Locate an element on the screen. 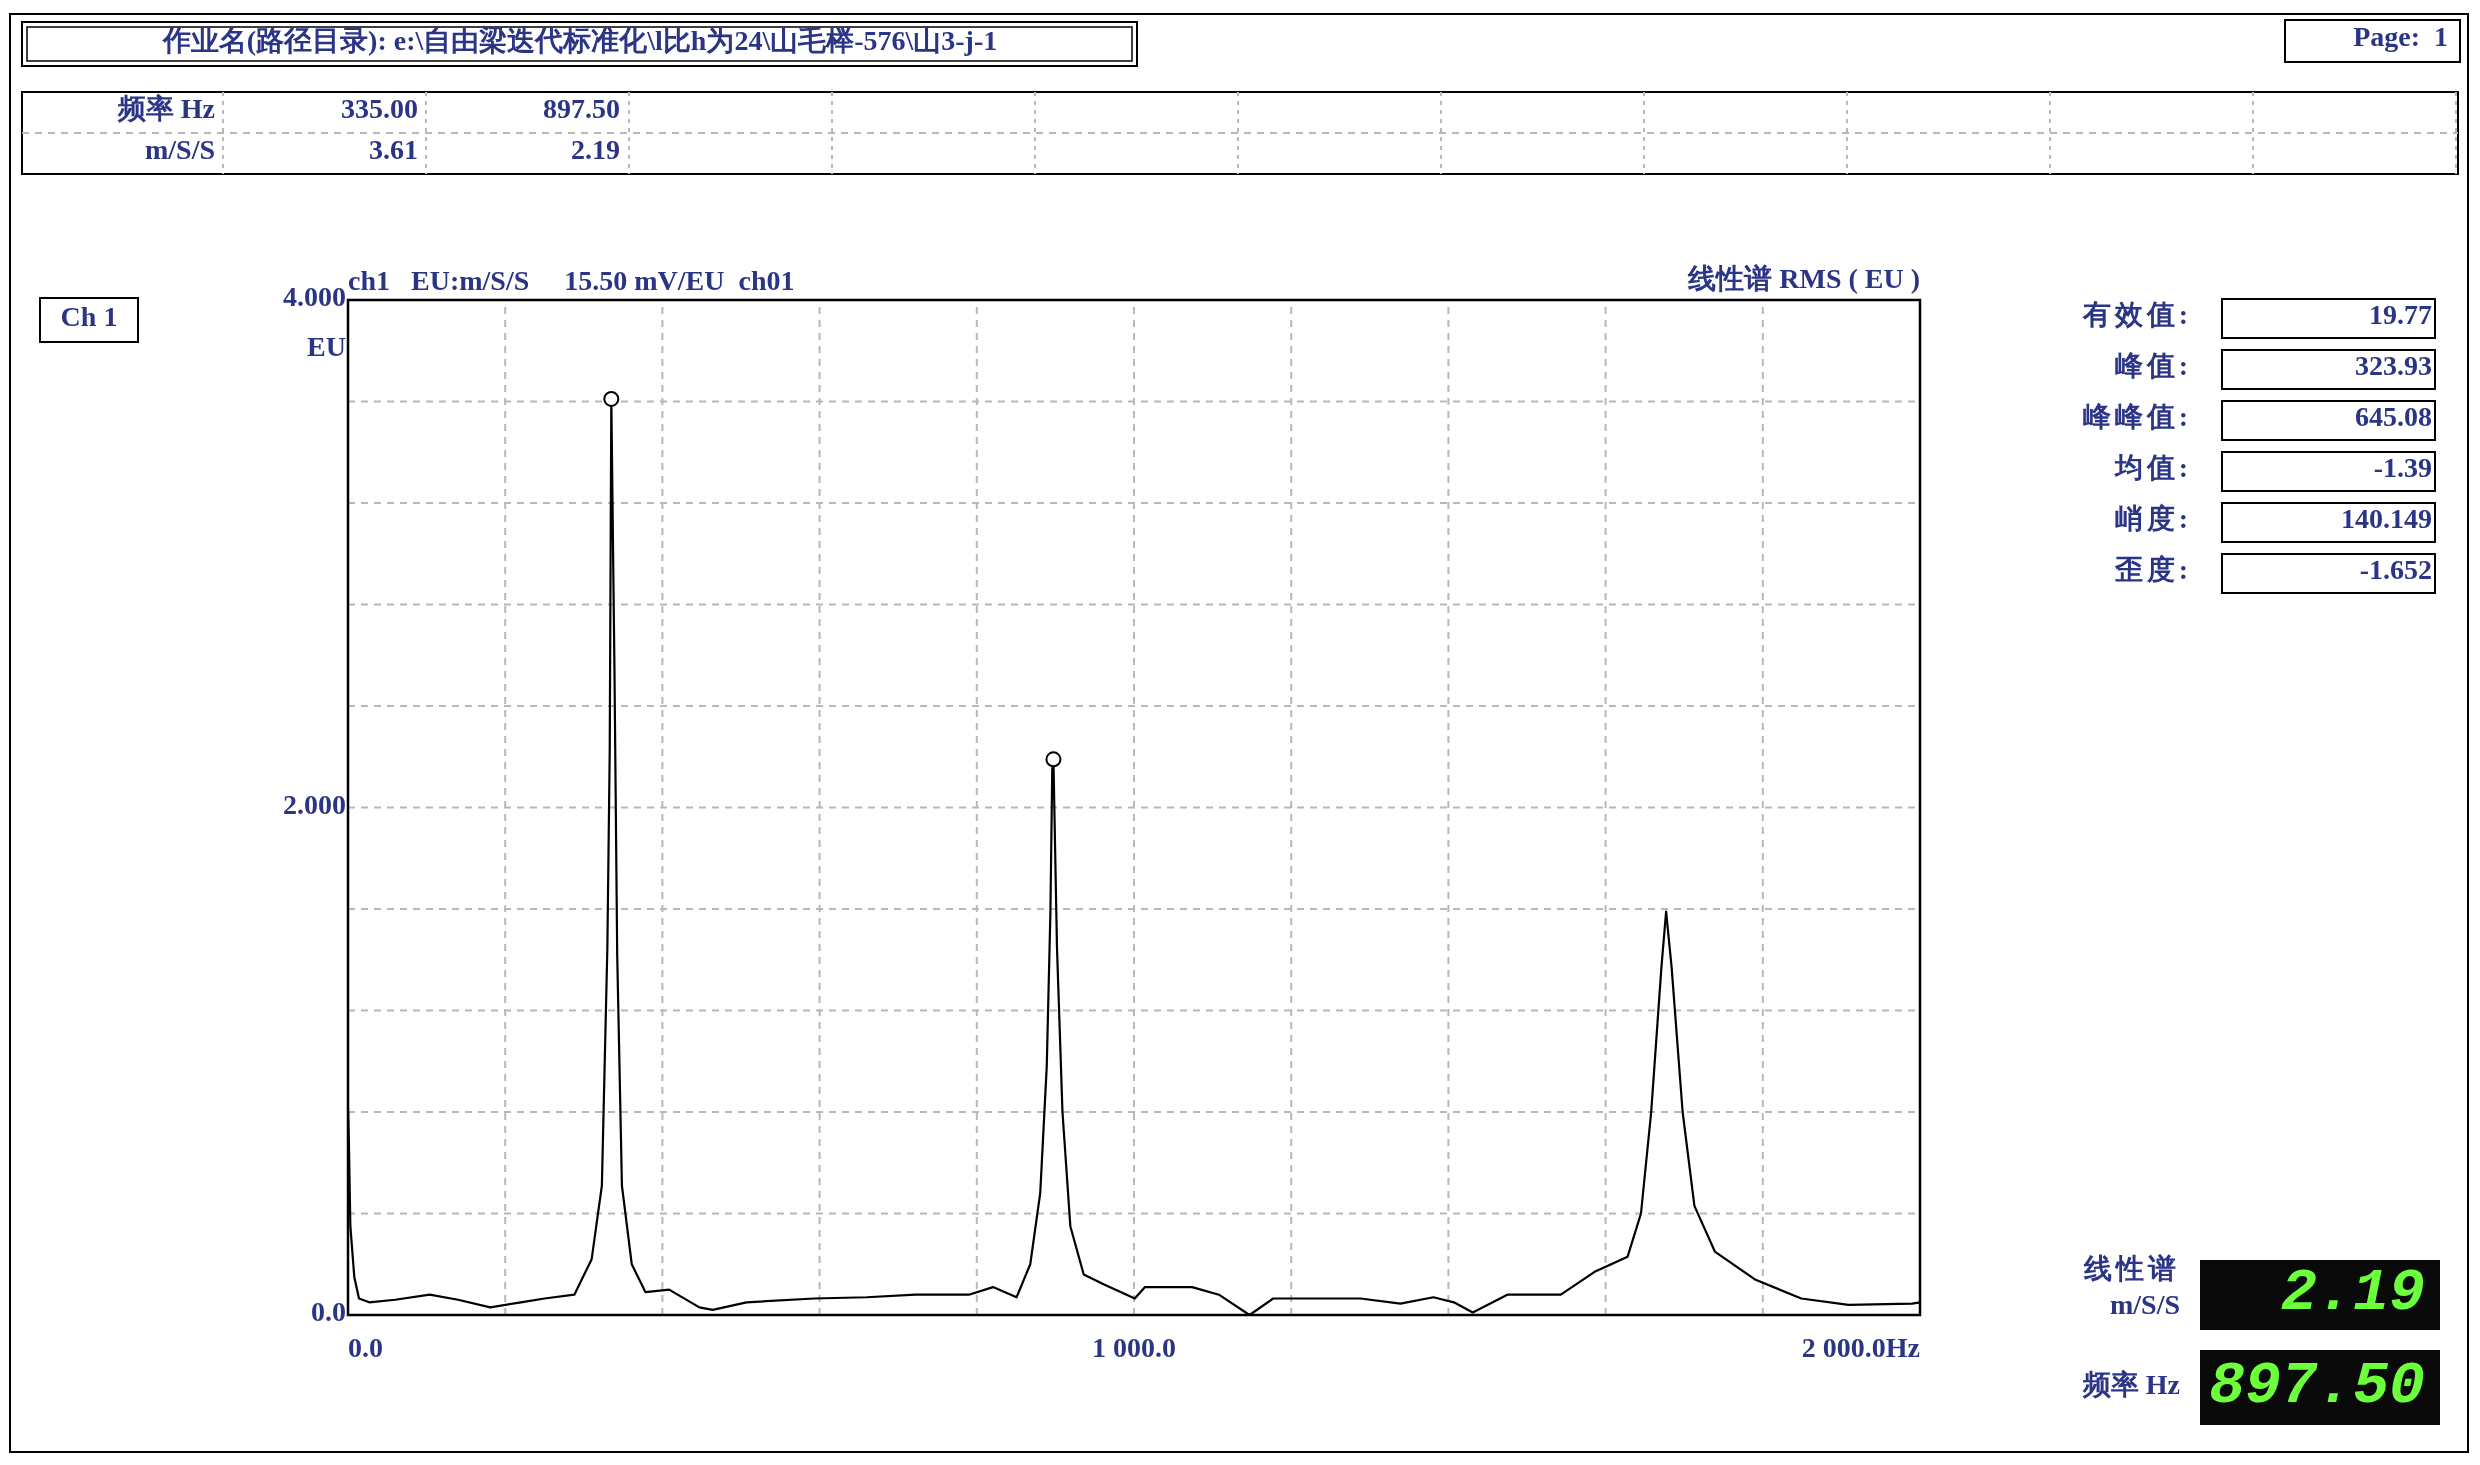 The height and width of the screenshot is (1465, 2480). y-axis-title: EU is located at coordinates (326, 347).